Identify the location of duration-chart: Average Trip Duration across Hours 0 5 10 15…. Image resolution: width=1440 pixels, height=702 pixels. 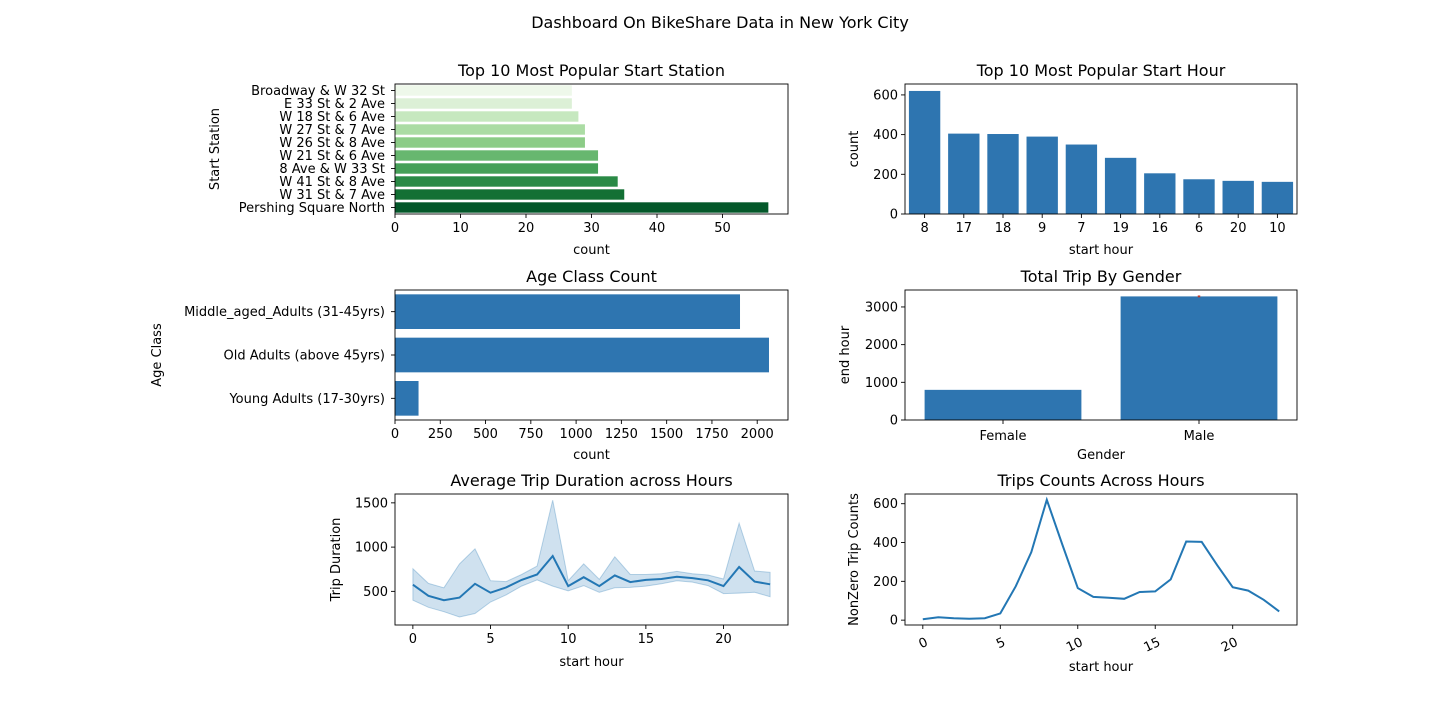
(559, 570).